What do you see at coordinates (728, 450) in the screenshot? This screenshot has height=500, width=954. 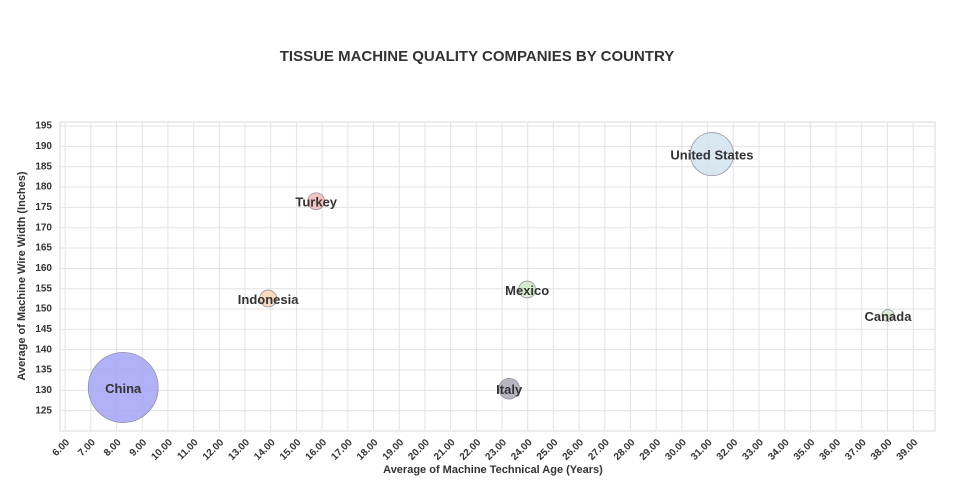 I see `x-tick-label: 32.00` at bounding box center [728, 450].